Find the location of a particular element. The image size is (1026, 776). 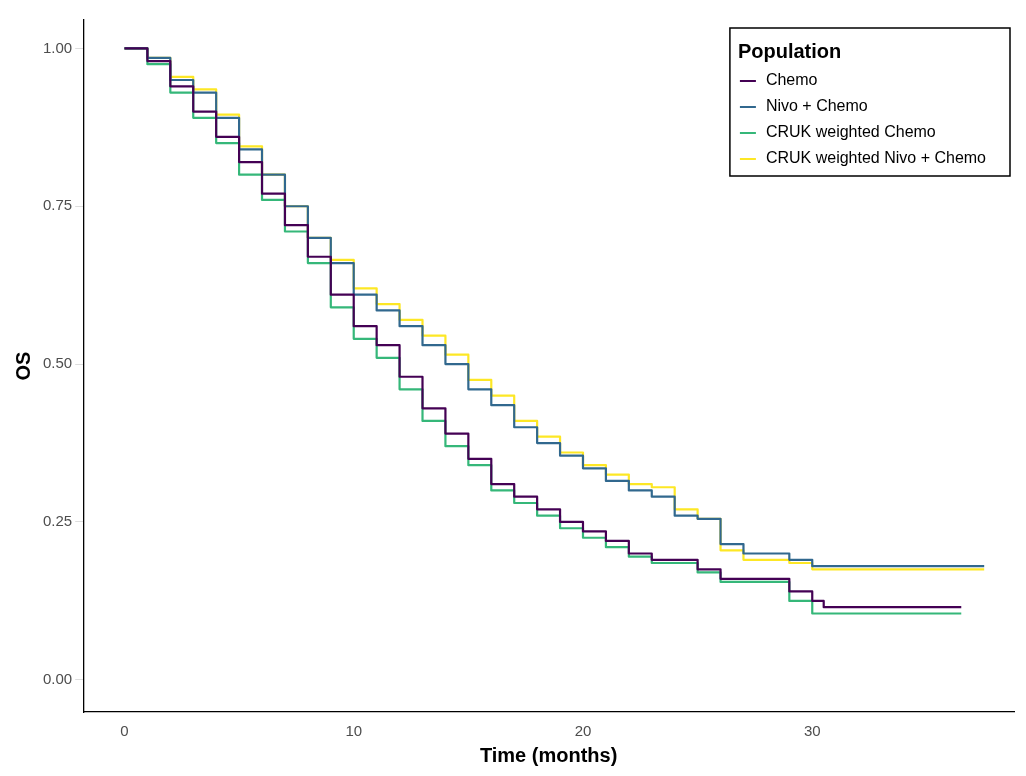

x-tick-label: 30 is located at coordinates (812, 731).